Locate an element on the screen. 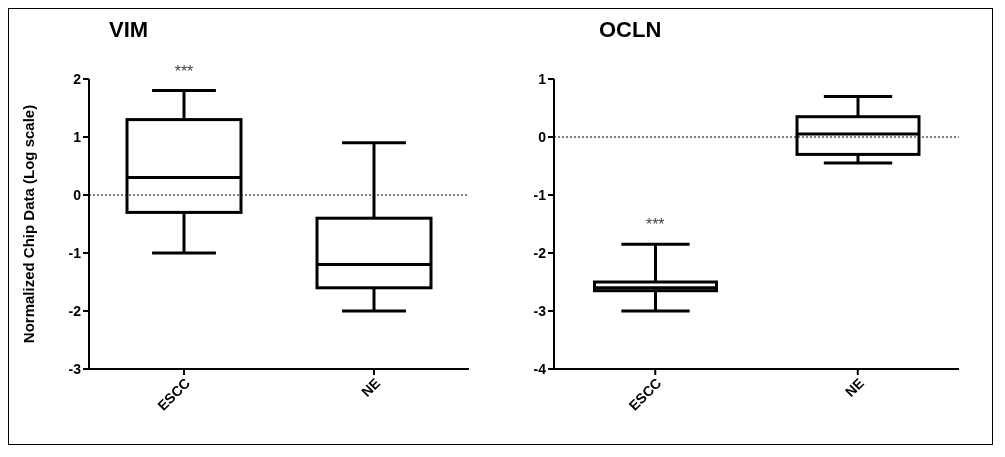  chart-title: VIM is located at coordinates (129, 30).